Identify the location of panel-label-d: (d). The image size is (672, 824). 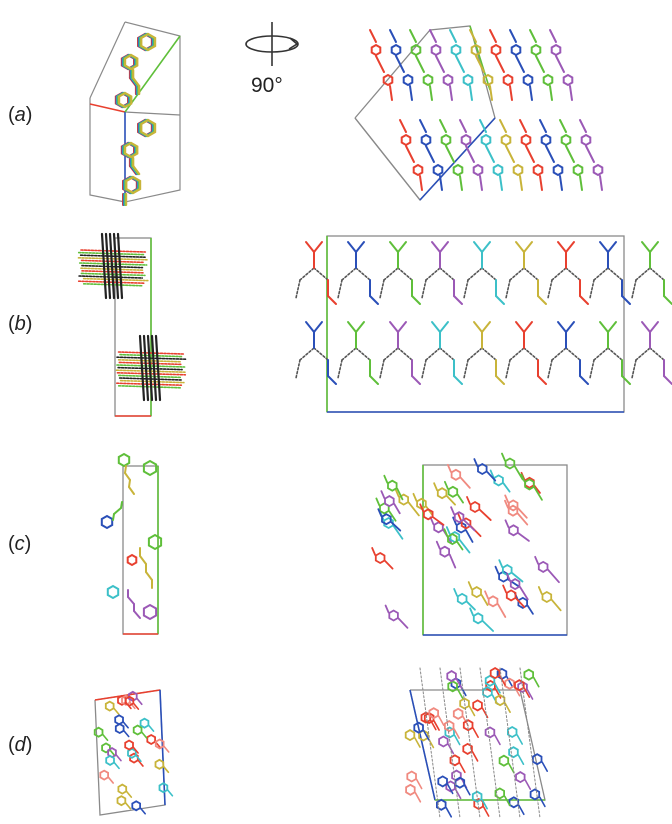
(20, 745).